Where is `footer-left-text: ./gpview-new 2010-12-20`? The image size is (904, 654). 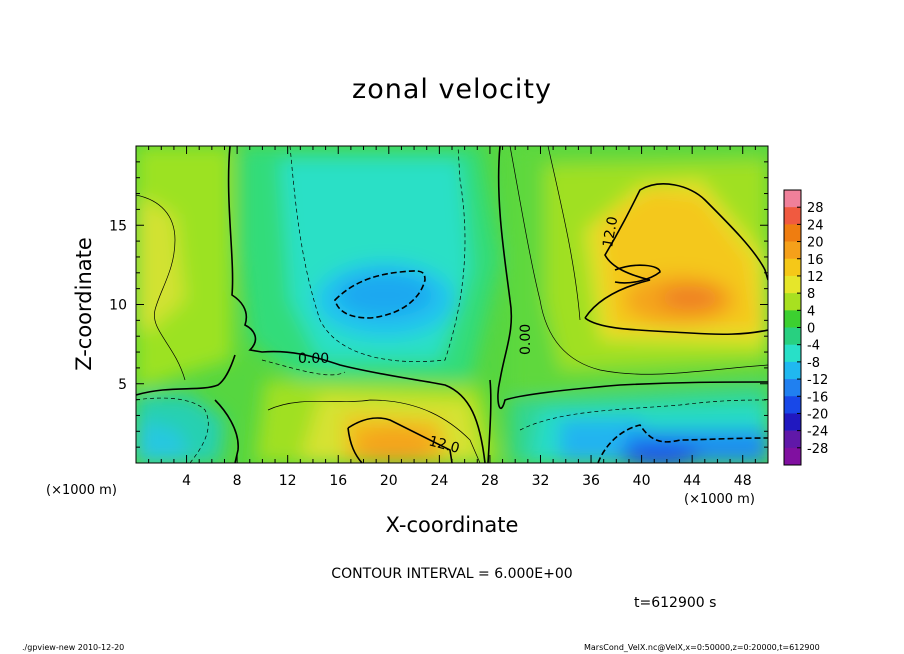 footer-left-text: ./gpview-new 2010-12-20 is located at coordinates (73, 647).